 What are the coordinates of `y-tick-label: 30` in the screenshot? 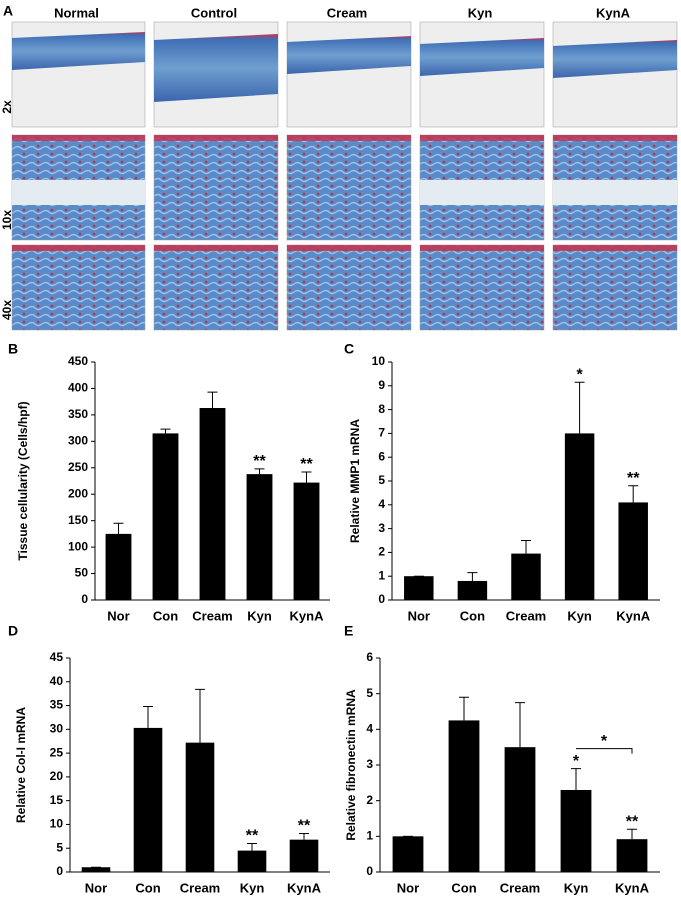 It's located at (57, 729).